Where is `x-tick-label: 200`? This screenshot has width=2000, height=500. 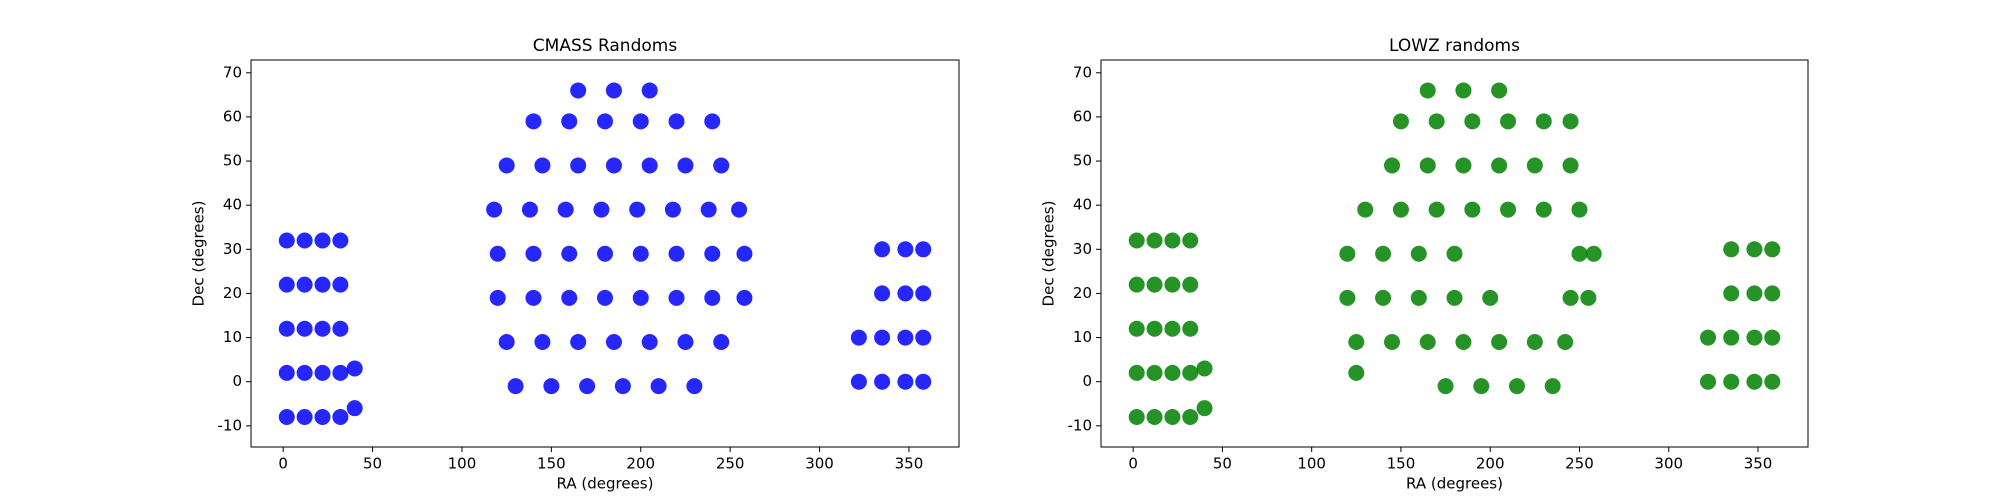 x-tick-label: 200 is located at coordinates (1490, 464).